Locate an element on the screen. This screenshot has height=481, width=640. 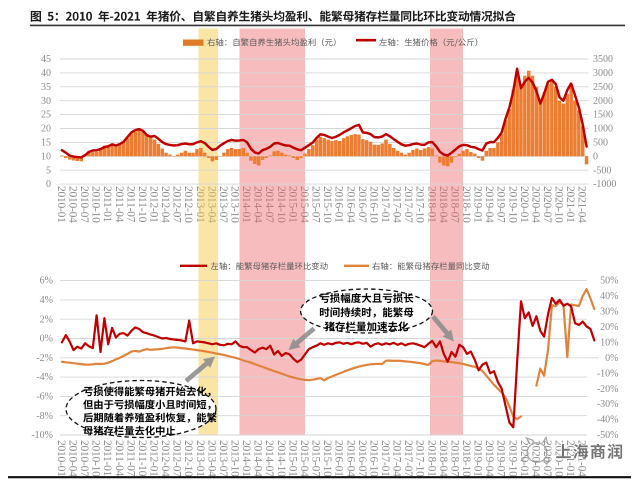
svg-text: 2018-07 is located at coordinates (454, 458).